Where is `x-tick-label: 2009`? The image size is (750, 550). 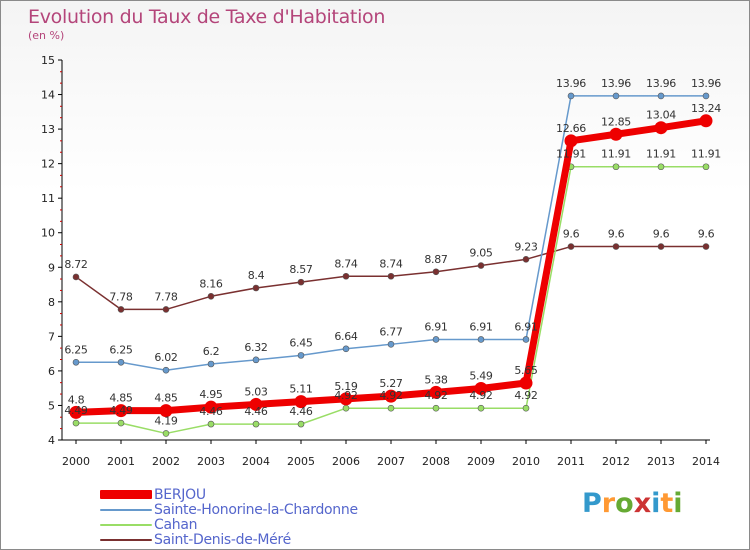 x-tick-label: 2009 is located at coordinates (481, 461).